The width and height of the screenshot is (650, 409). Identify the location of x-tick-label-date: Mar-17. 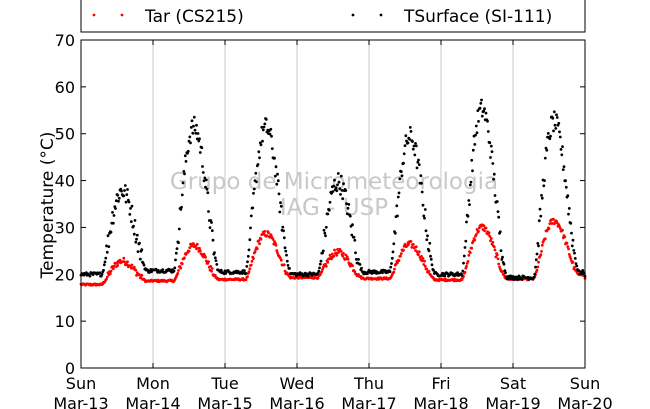
(368, 401).